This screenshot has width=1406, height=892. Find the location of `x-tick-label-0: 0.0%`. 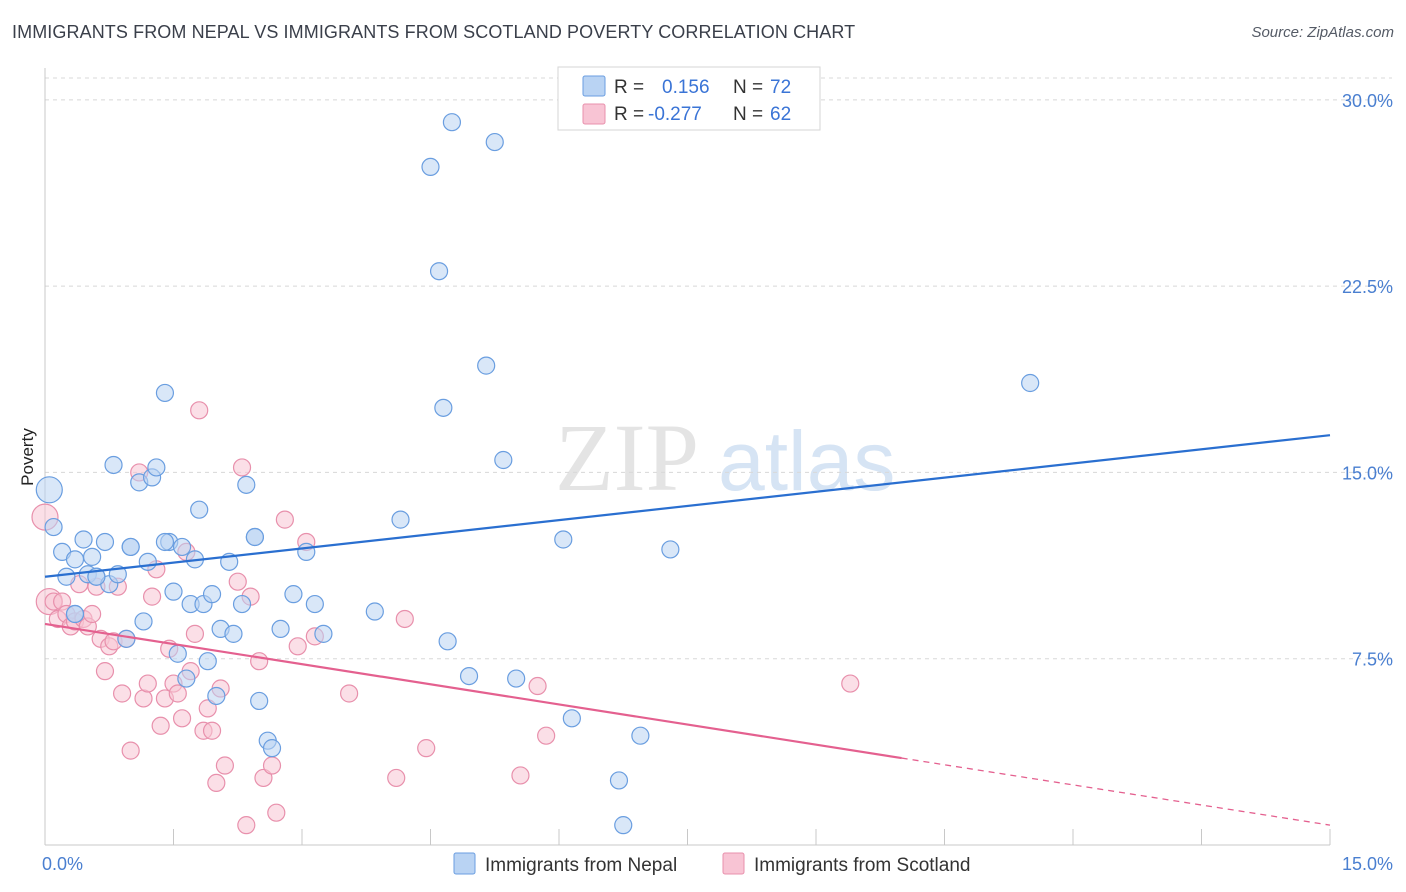

x-tick-label-0: 0.0% is located at coordinates (62, 864).